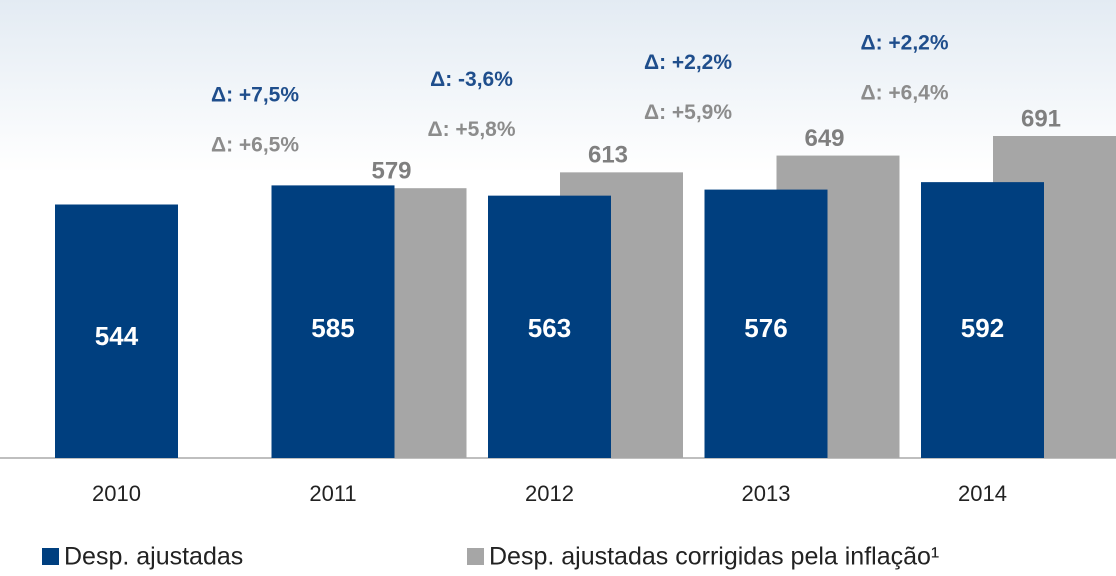  I want to click on value-label: 649, so click(824, 138).